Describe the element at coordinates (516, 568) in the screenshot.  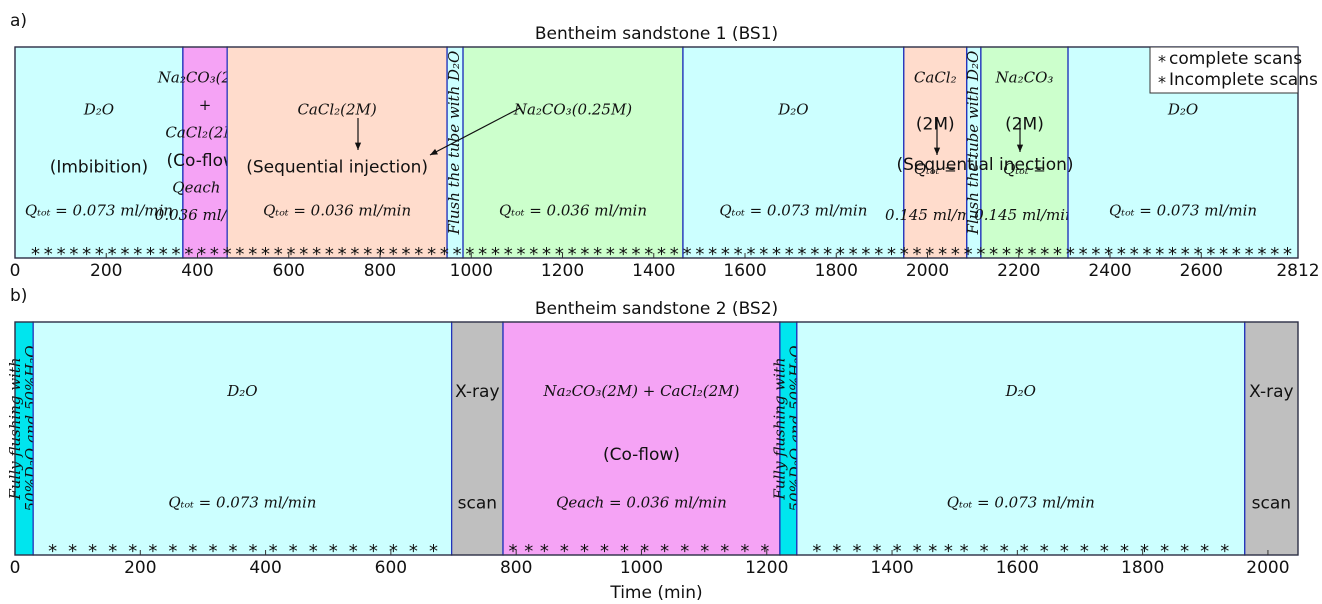
I see `x-tick-label: 800` at that location.